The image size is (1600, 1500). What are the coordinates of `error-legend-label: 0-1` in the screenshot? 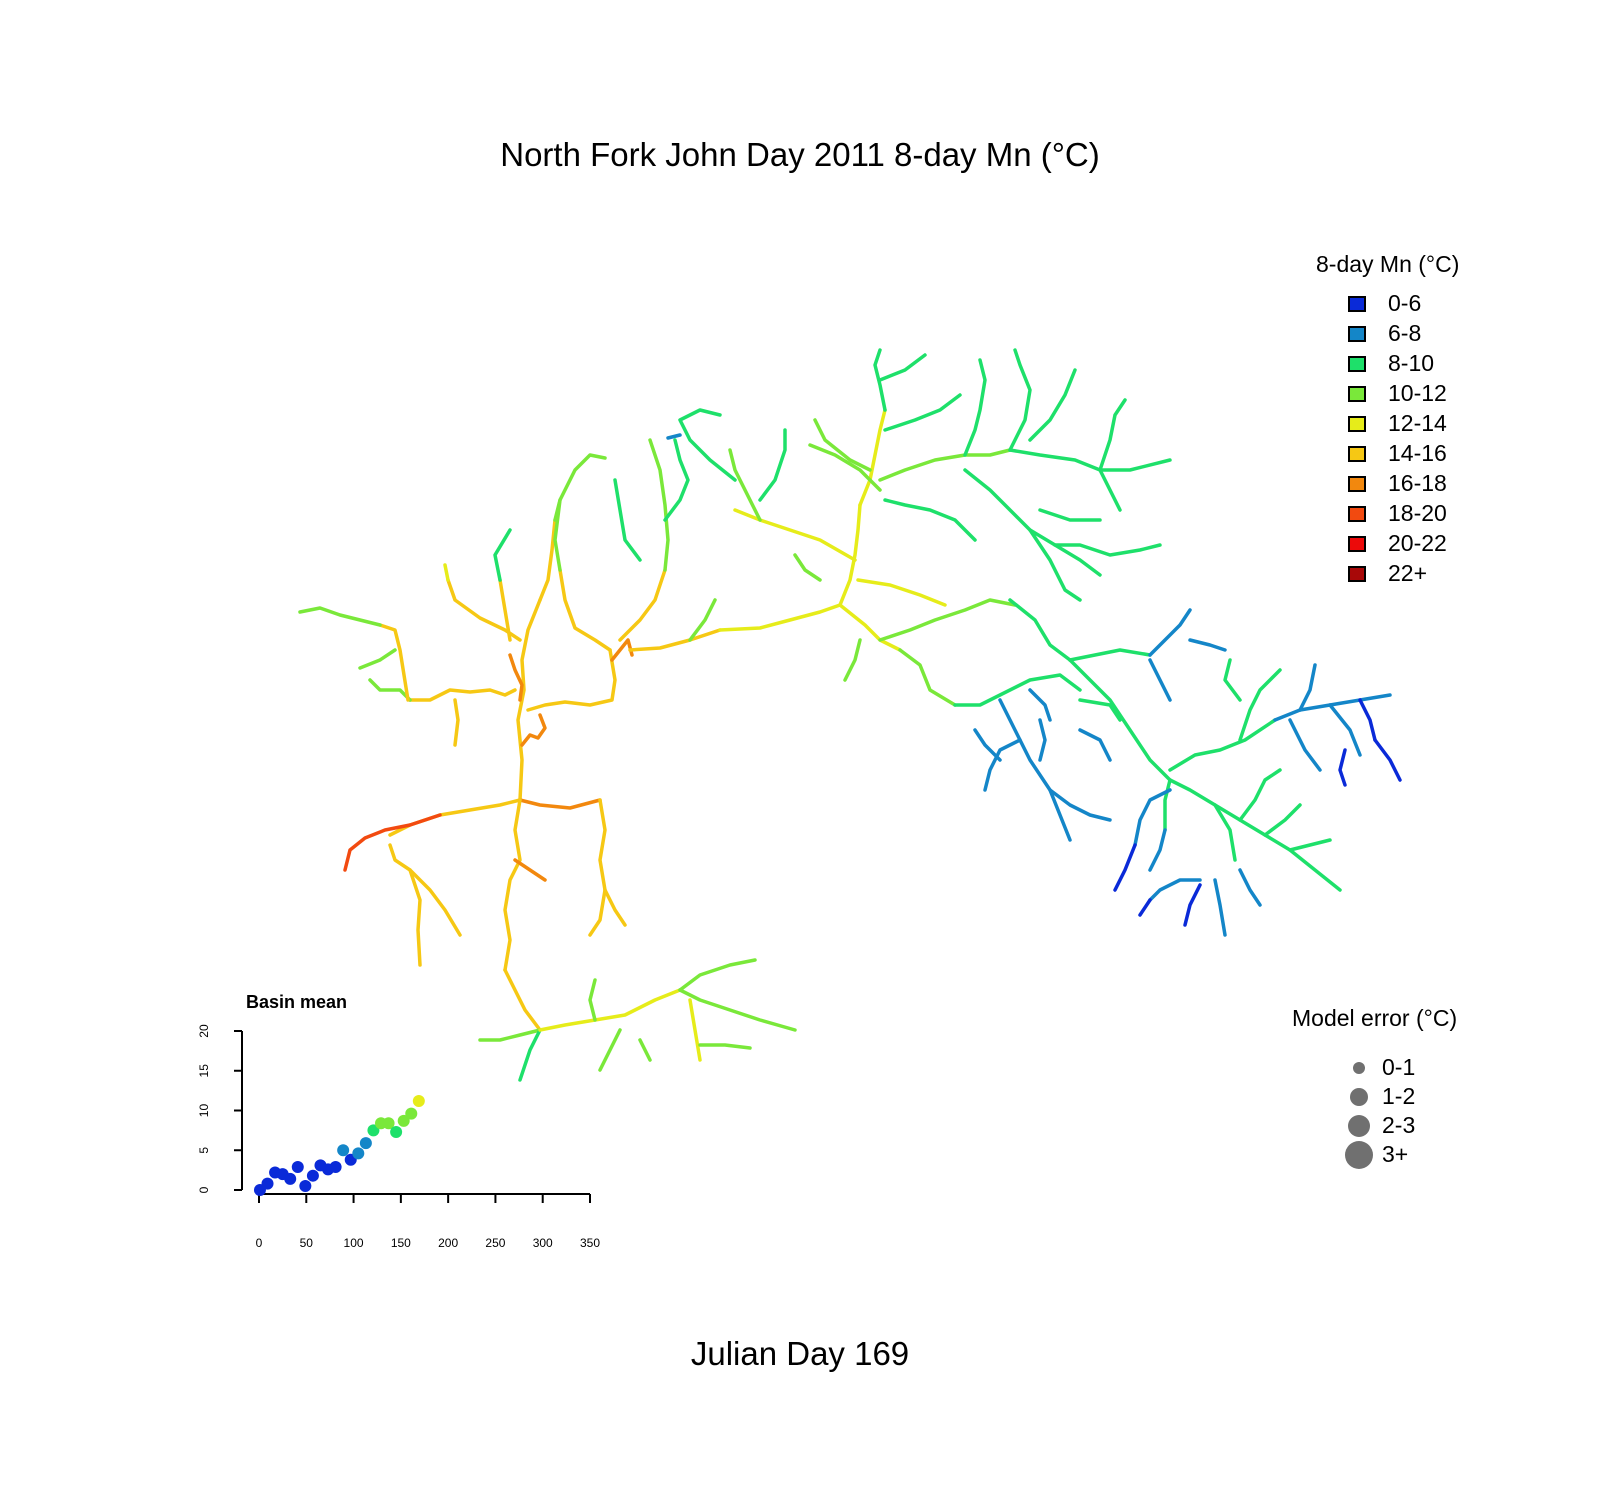 It's located at (1399, 1067).